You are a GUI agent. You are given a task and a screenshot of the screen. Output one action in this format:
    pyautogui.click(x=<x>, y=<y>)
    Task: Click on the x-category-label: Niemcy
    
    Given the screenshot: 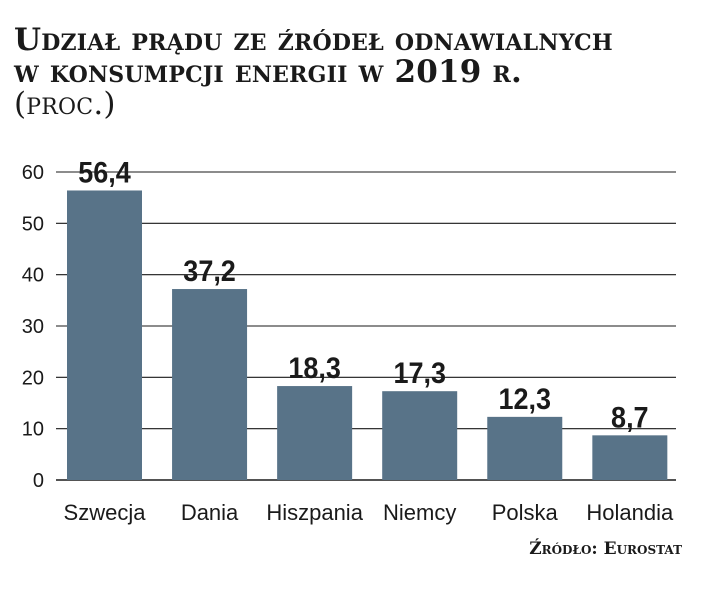 What is the action you would take?
    pyautogui.click(x=419, y=512)
    